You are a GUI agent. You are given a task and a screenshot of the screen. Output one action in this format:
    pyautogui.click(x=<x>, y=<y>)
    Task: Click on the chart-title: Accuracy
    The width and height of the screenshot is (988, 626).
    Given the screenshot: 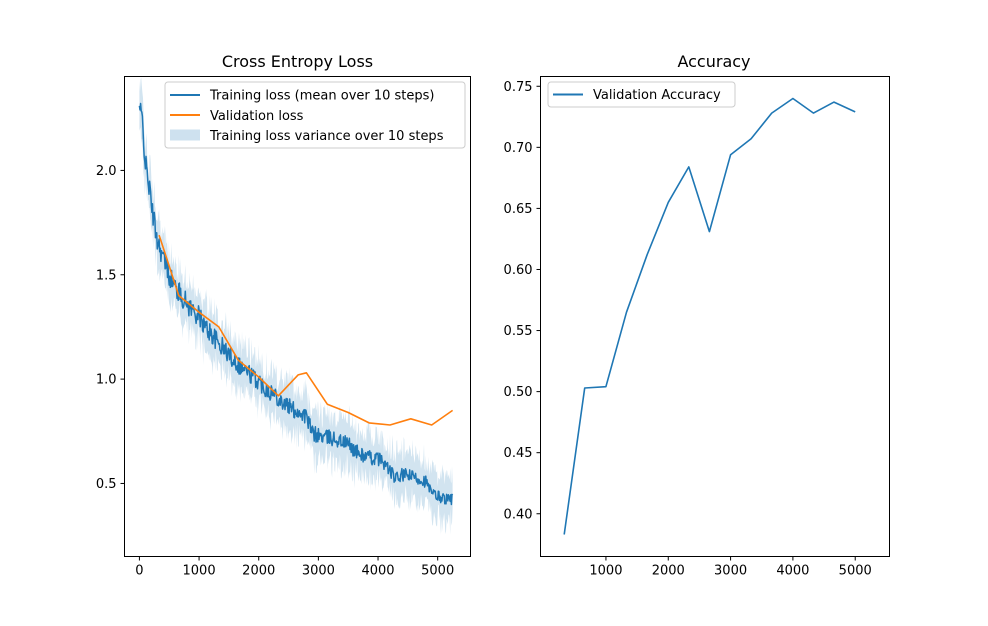 What is the action you would take?
    pyautogui.click(x=713, y=61)
    